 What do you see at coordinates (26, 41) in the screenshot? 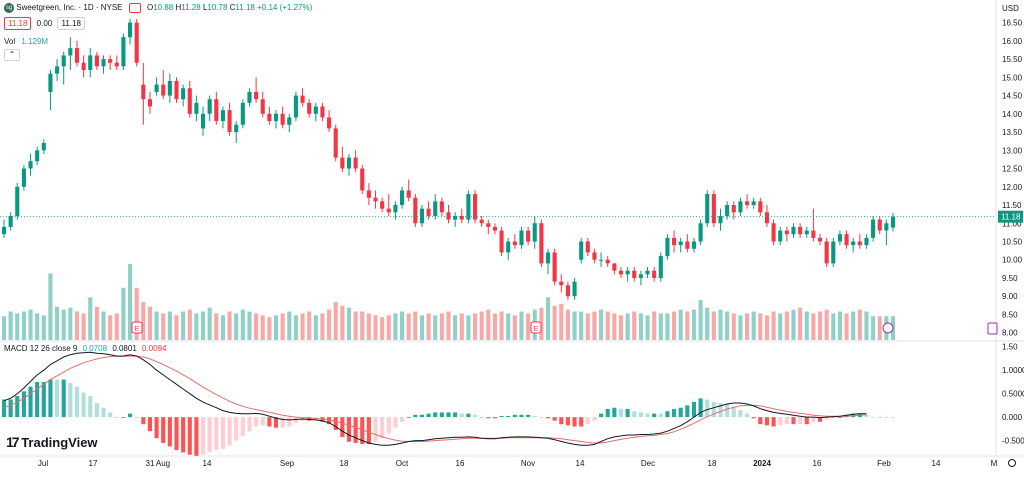
I see `volume-legend: Vol 1.129M` at bounding box center [26, 41].